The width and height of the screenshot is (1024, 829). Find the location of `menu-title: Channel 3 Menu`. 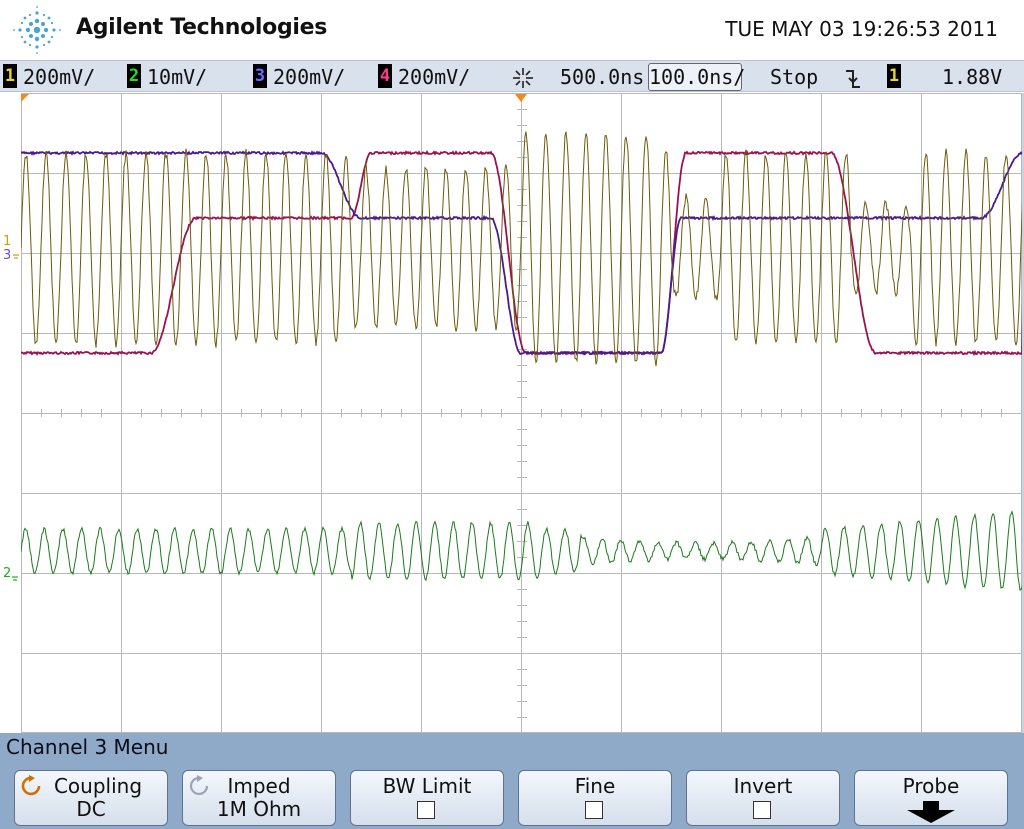

menu-title: Channel 3 Menu is located at coordinates (87, 747).